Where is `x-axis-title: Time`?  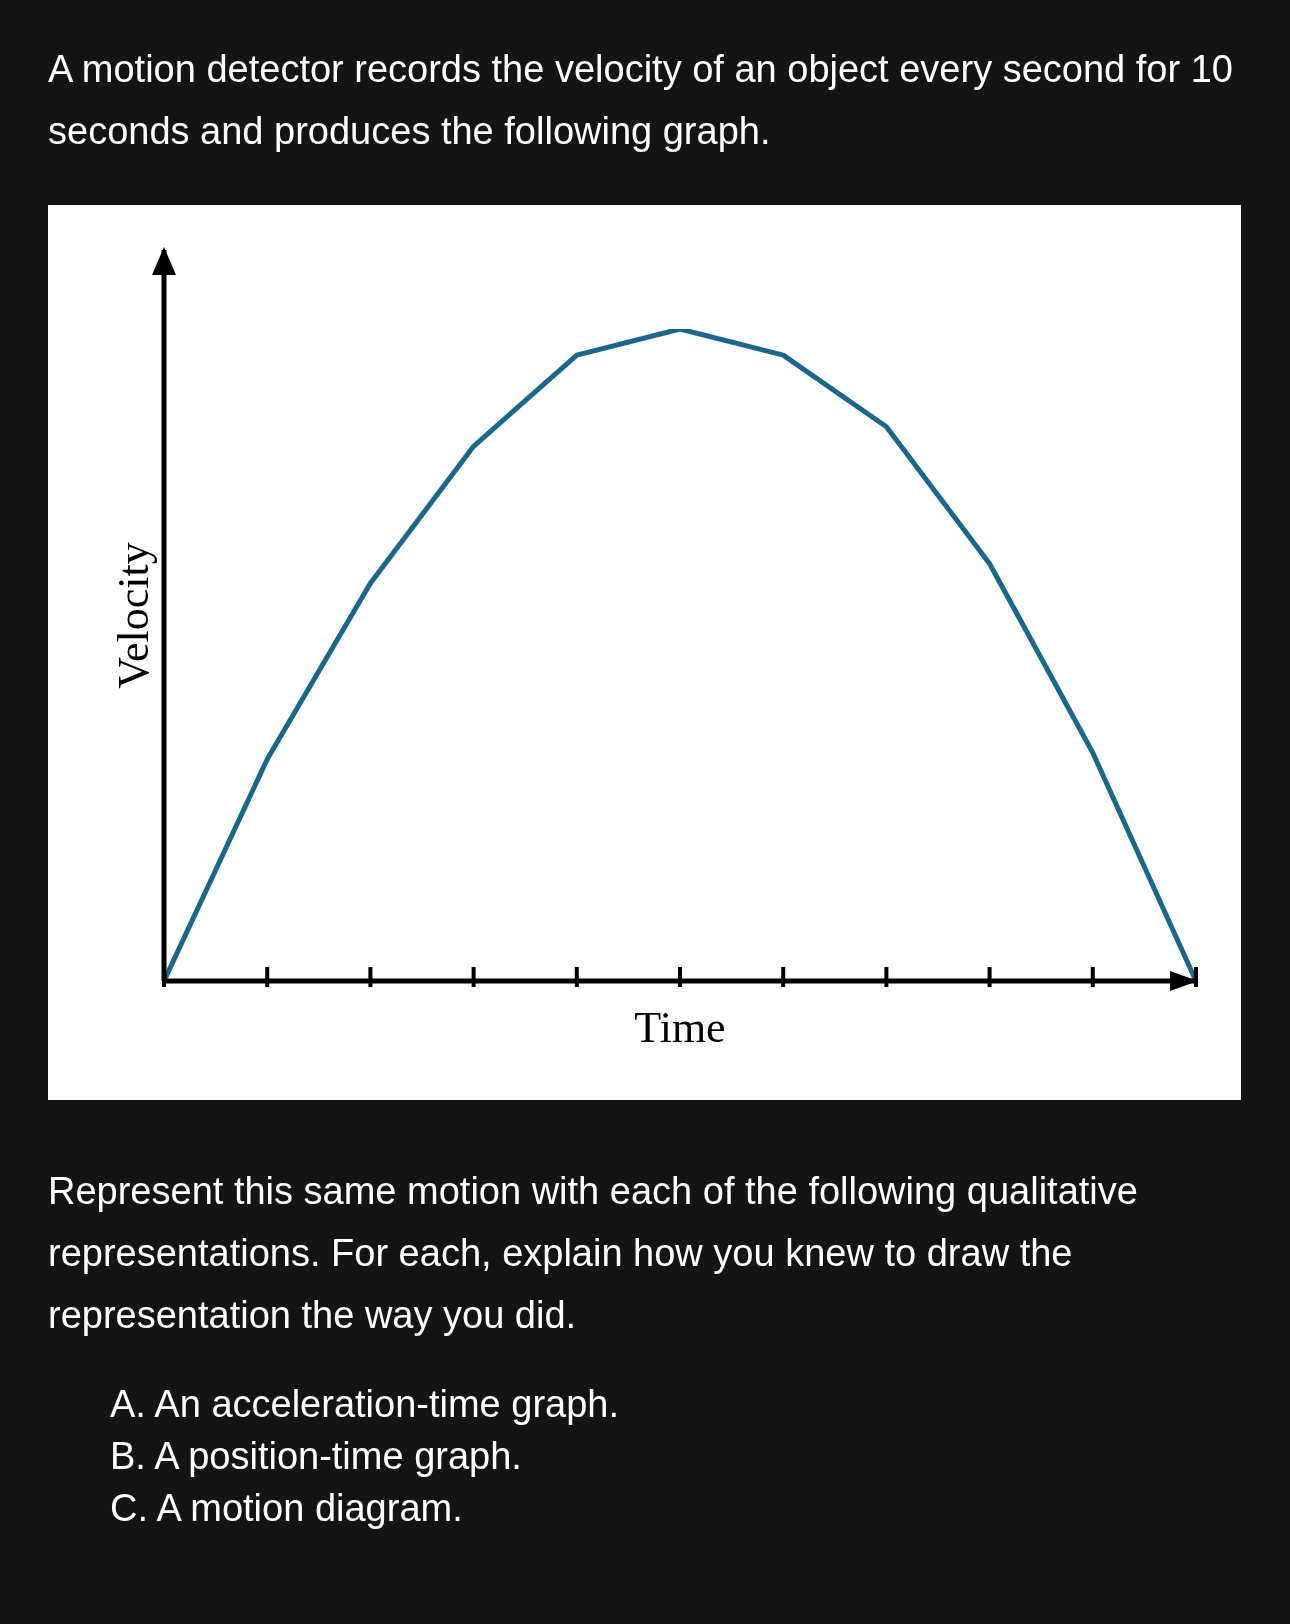 x-axis-title: Time is located at coordinates (680, 1028).